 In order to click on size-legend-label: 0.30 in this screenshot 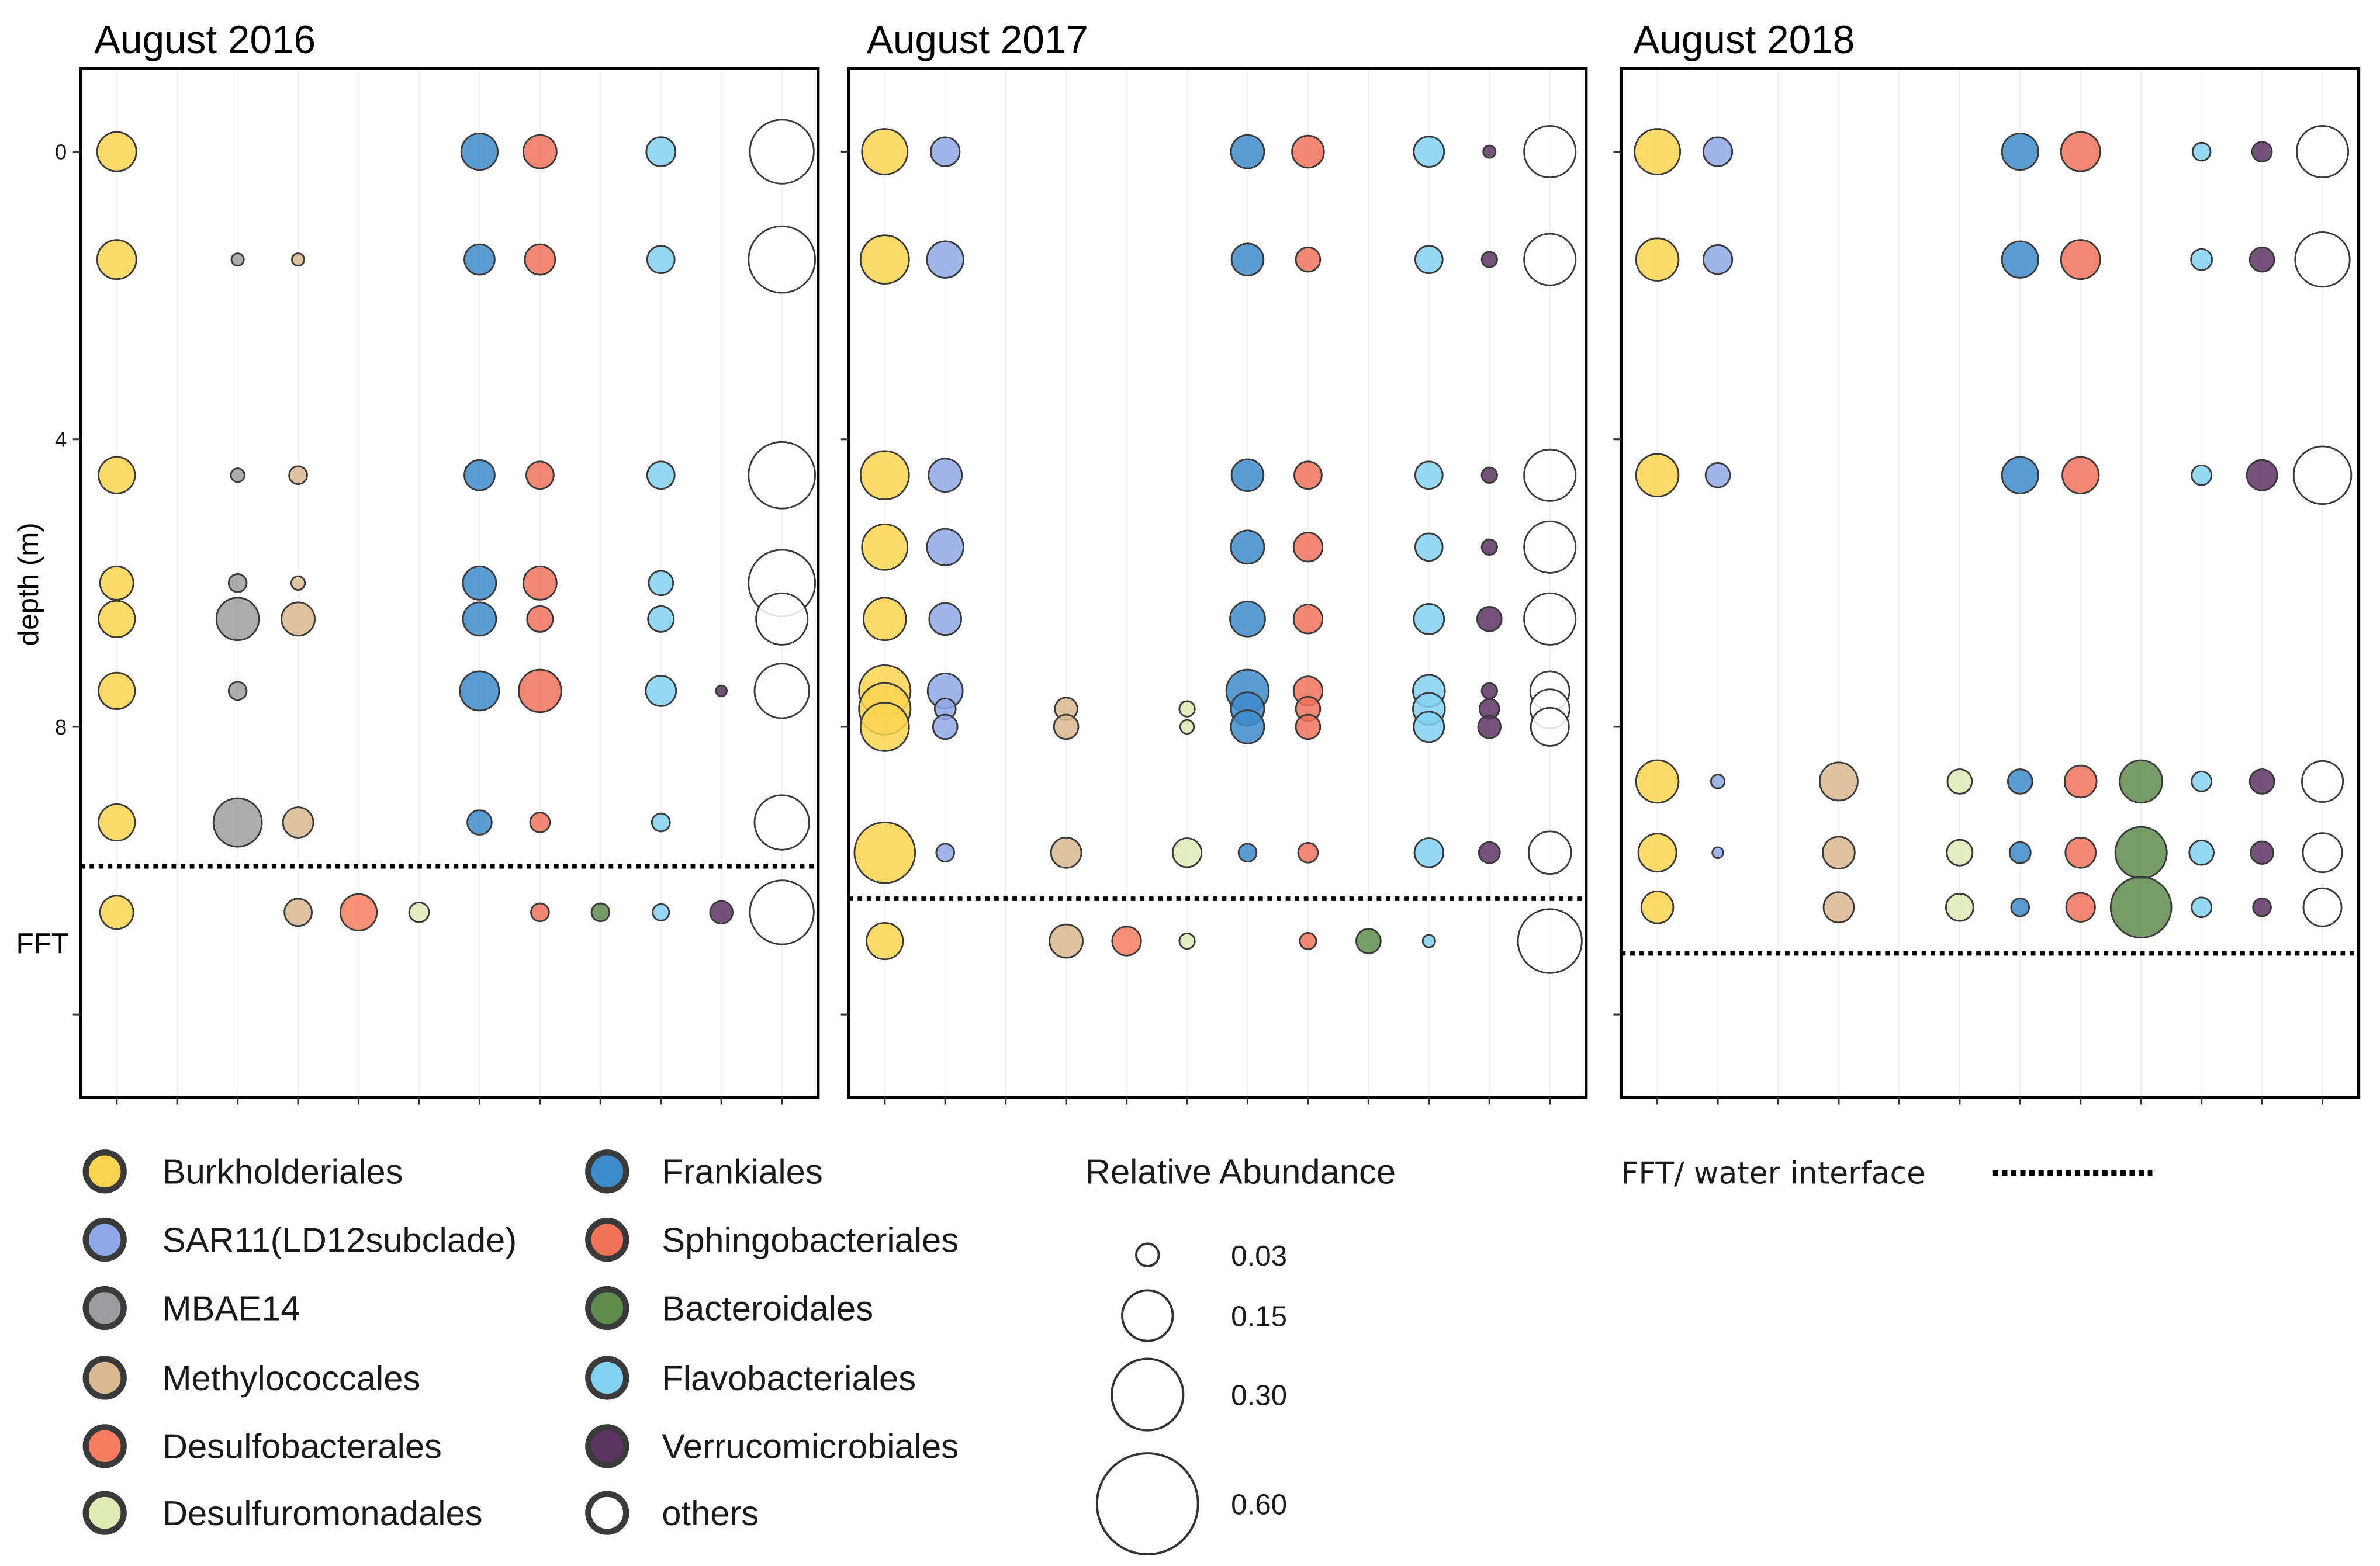, I will do `click(1259, 1396)`.